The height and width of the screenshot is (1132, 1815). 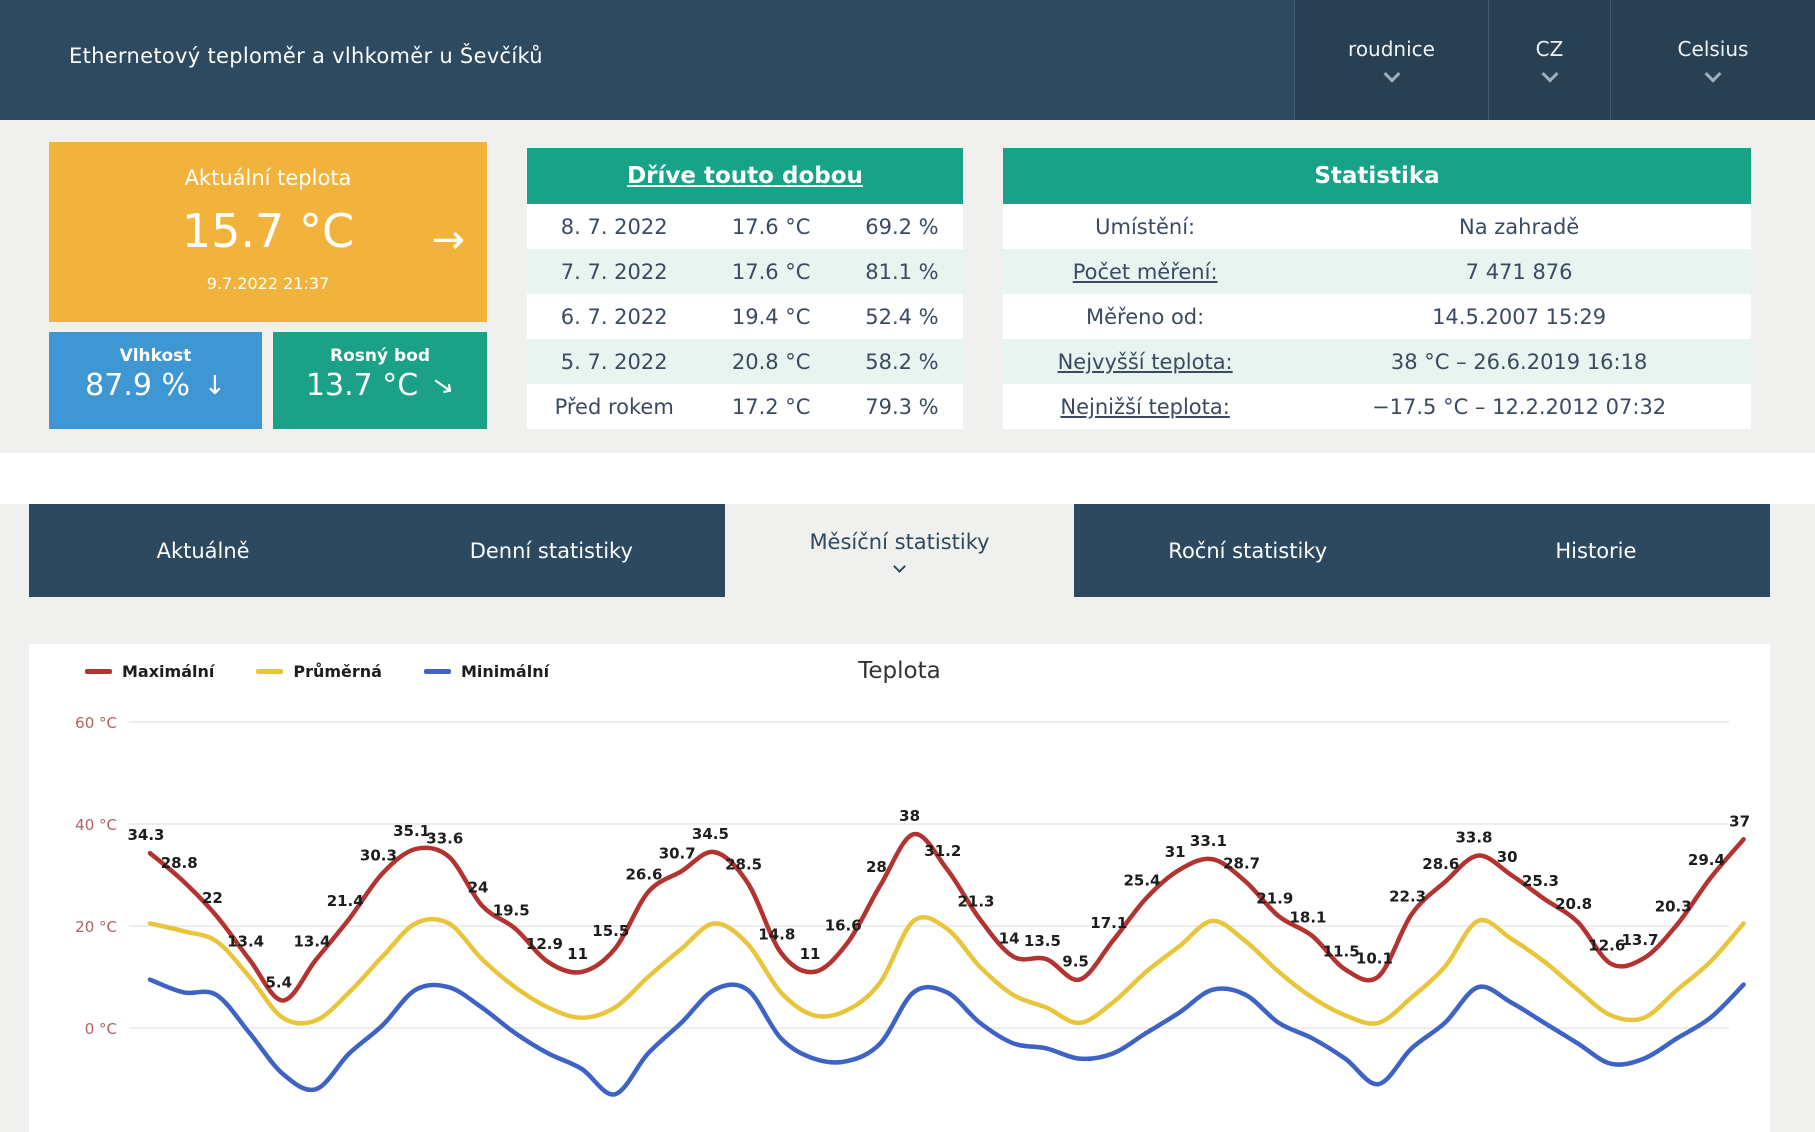 I want to click on humidity-cell: 52.4 %, so click(x=902, y=316).